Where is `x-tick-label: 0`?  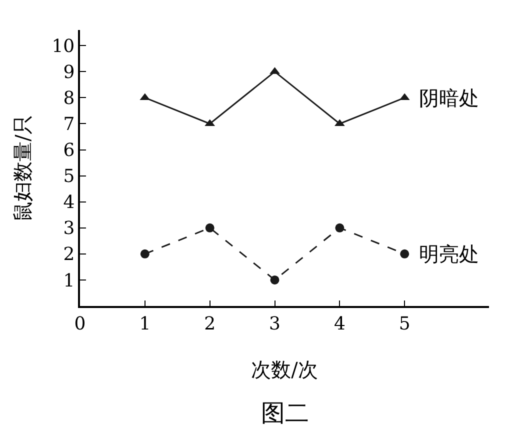 x-tick-label: 0 is located at coordinates (80, 323).